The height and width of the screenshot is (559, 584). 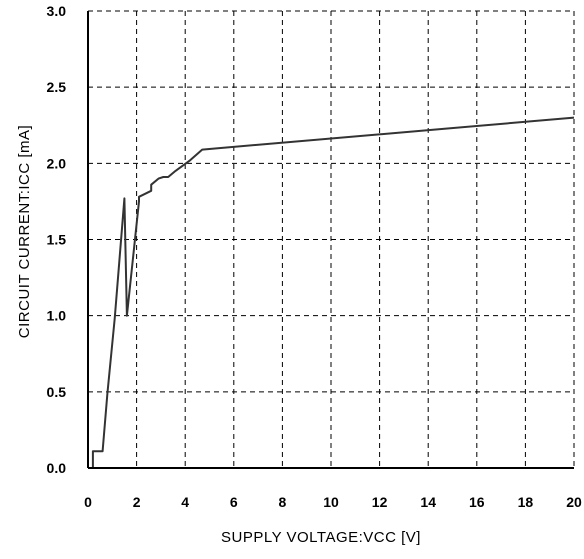 I want to click on x-tick-label: 6, so click(x=234, y=502).